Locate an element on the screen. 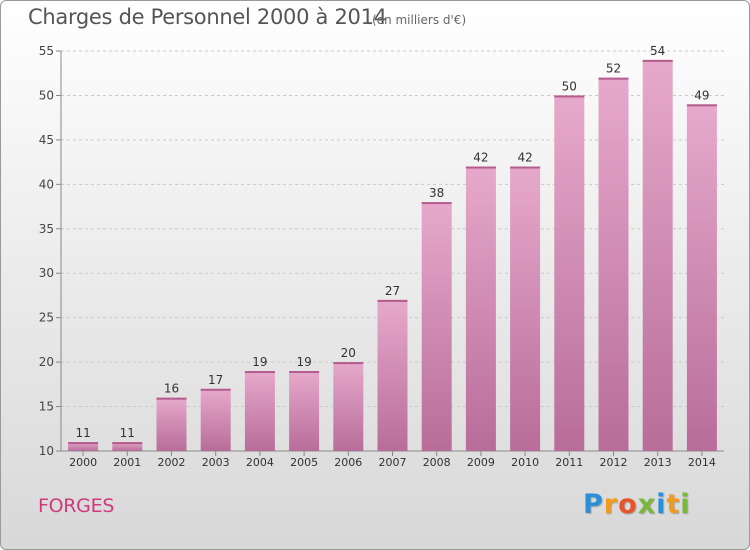  logo-letter: P is located at coordinates (593, 504).